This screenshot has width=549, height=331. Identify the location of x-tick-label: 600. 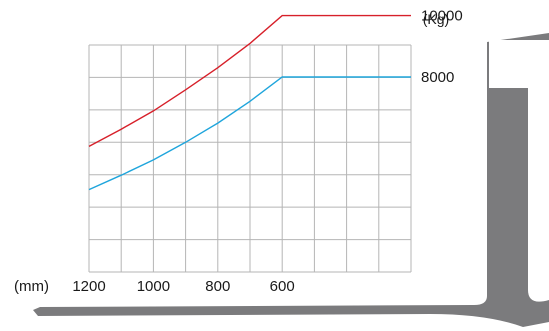
(282, 286).